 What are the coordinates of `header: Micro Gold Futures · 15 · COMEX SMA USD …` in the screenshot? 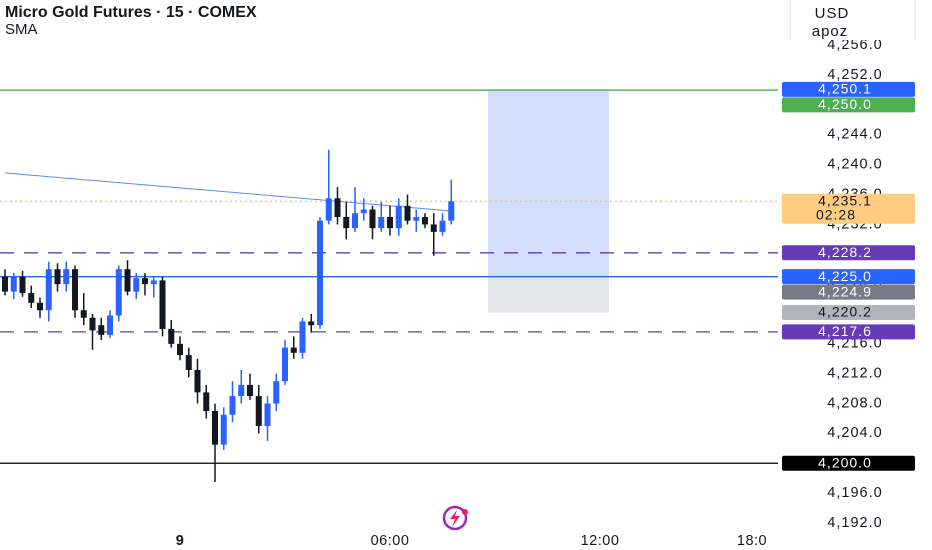 It's located at (460, 20).